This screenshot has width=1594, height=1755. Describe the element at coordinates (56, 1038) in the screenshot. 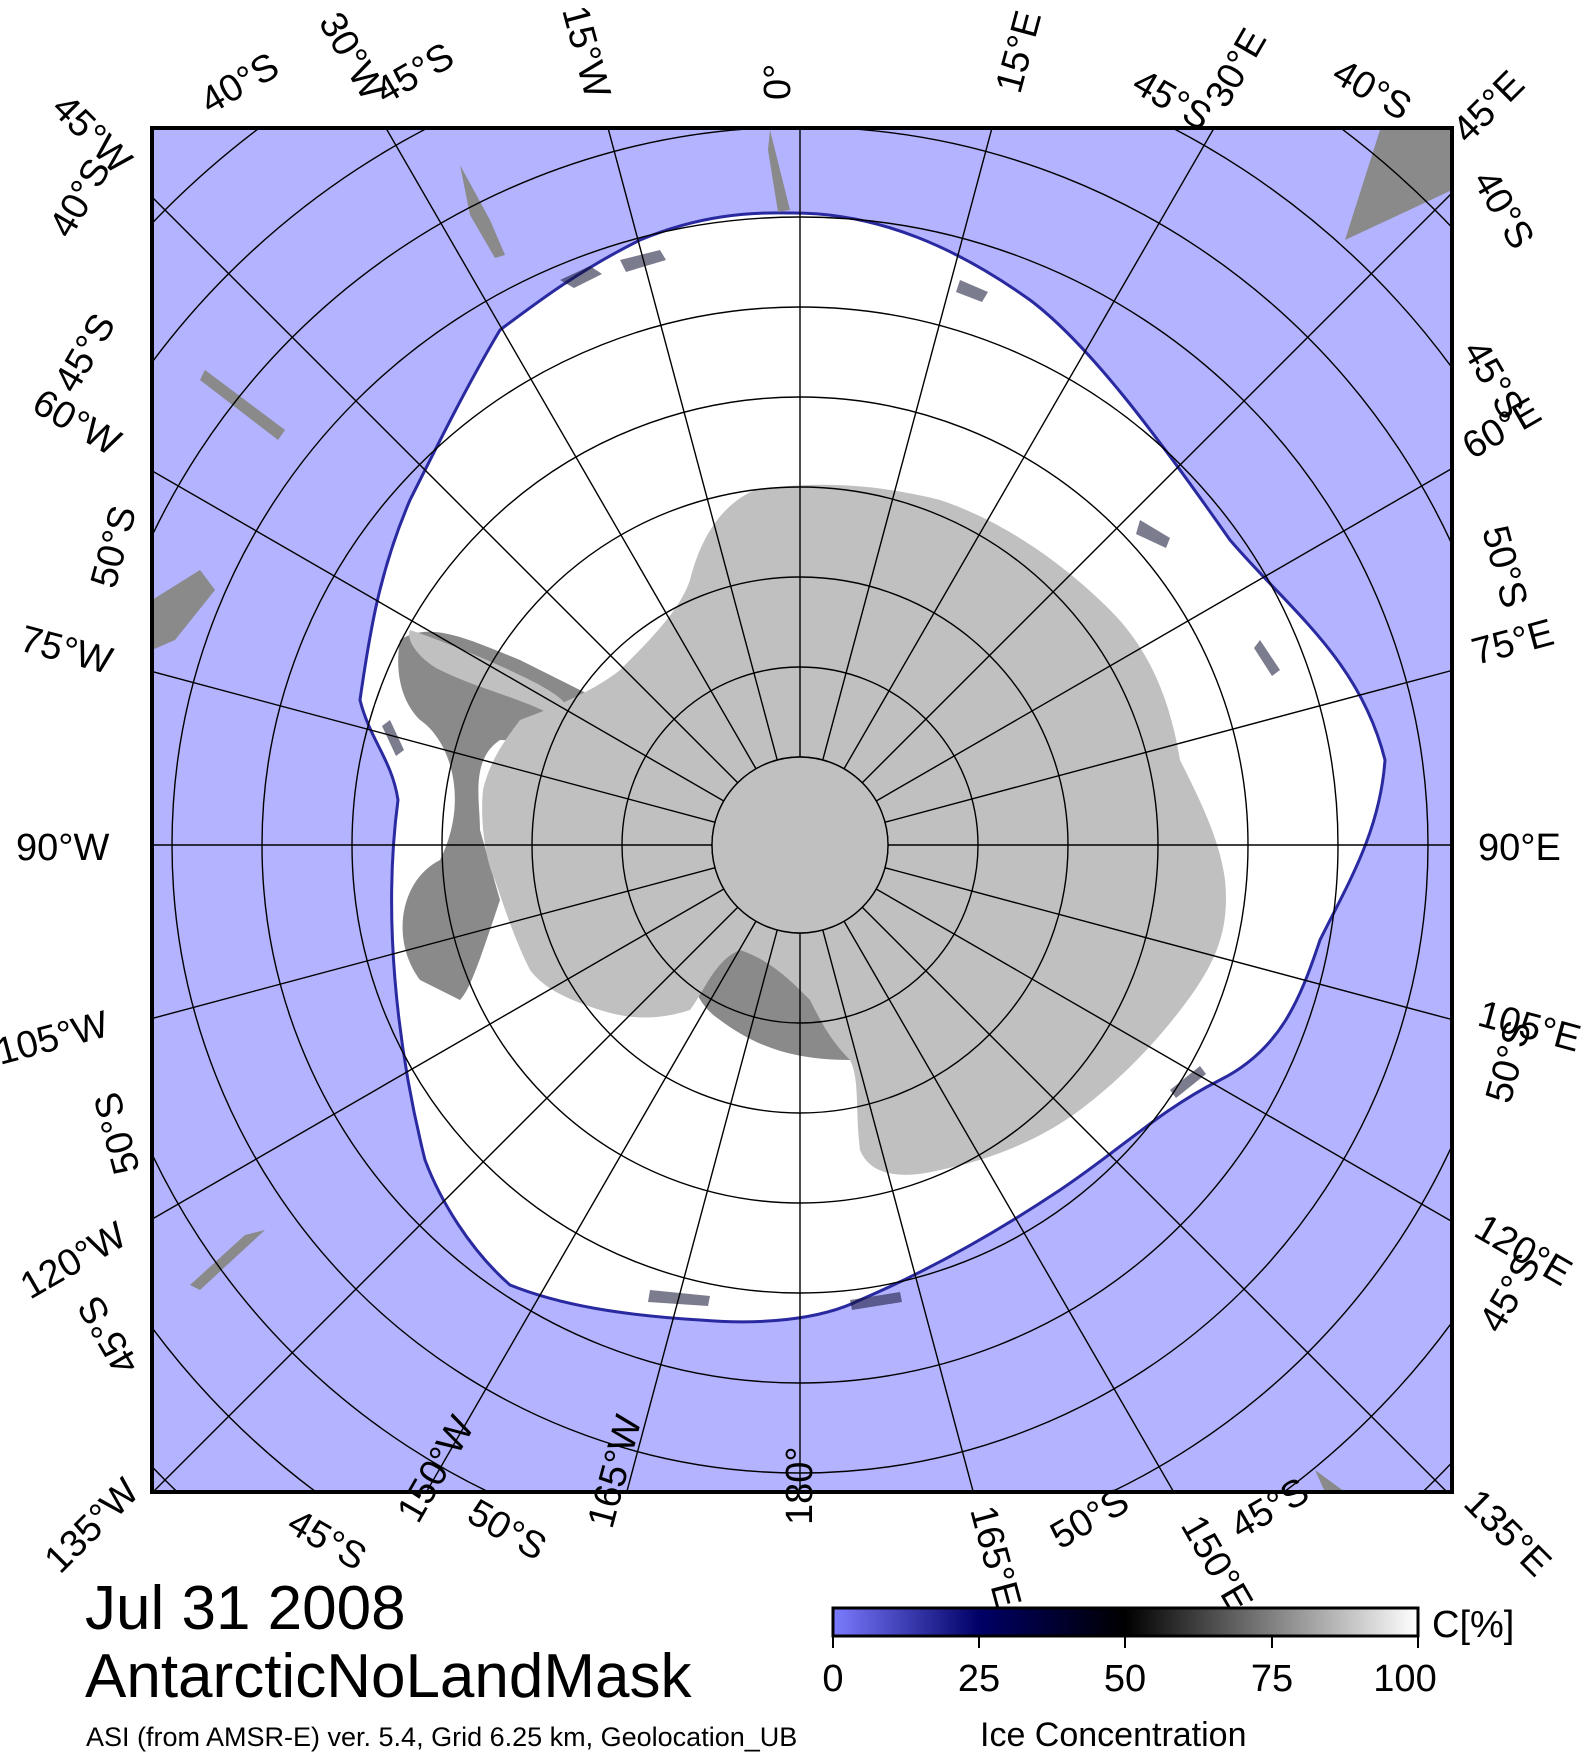

I see `label-105w: 105°W` at that location.